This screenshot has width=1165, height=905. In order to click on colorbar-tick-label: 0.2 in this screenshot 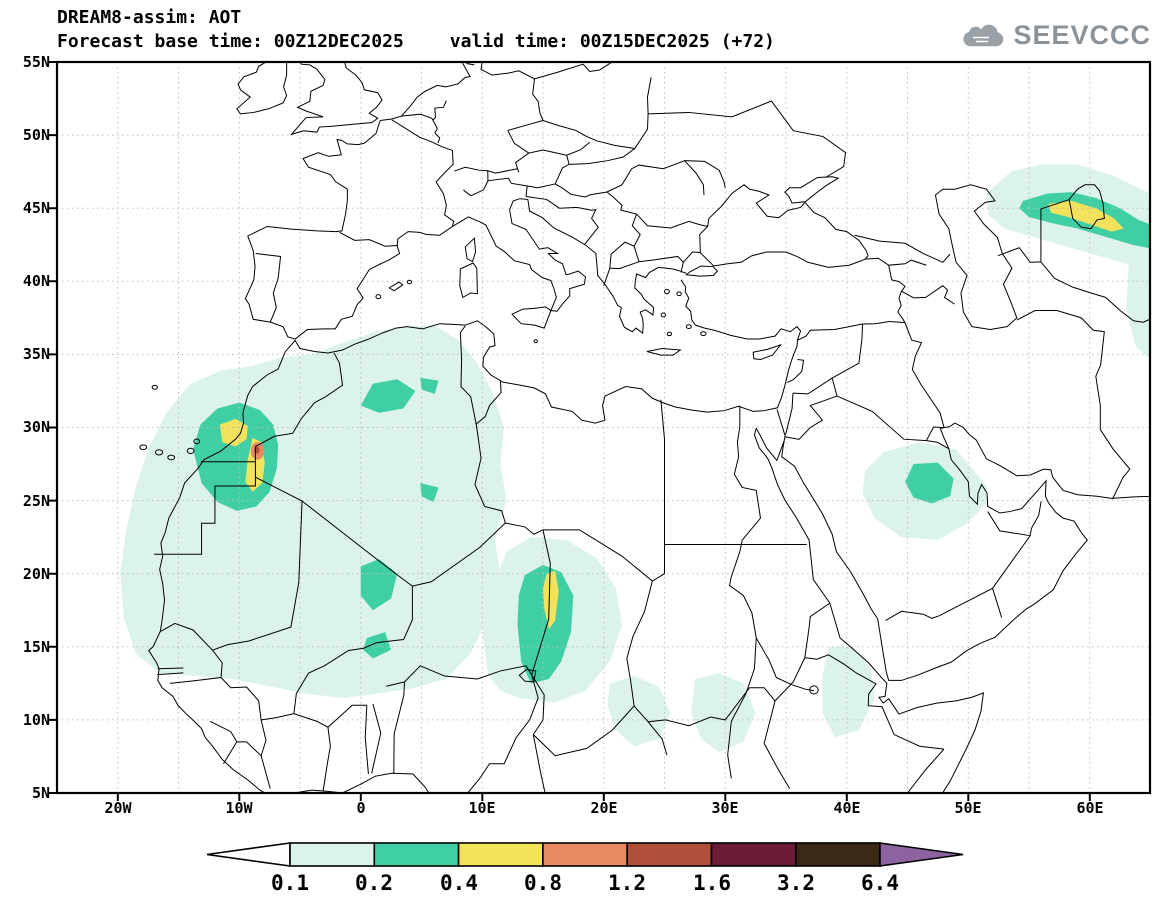, I will do `click(374, 883)`.